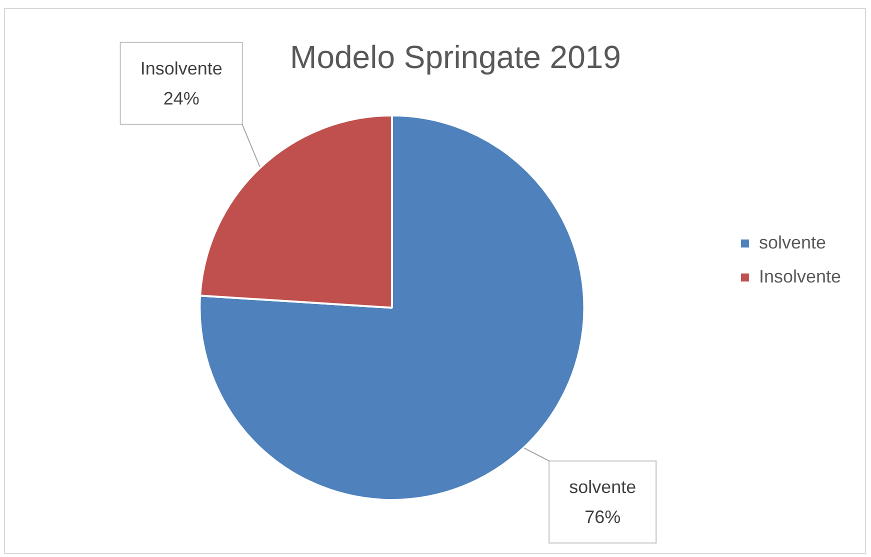  Describe the element at coordinates (181, 68) in the screenshot. I see `slice-label: Insolvente` at that location.